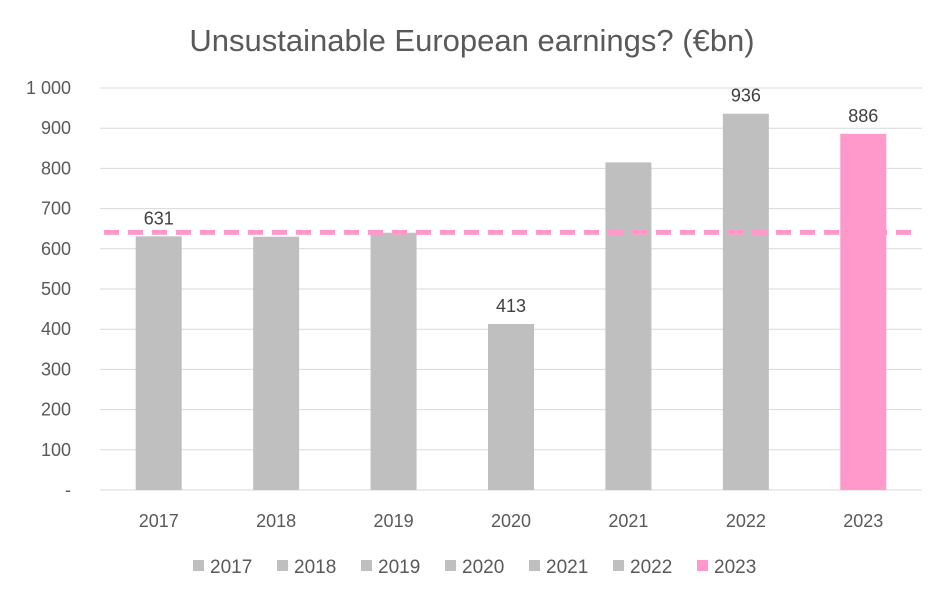 The height and width of the screenshot is (599, 945). Describe the element at coordinates (746, 521) in the screenshot. I see `x-tick-label: 2022` at that location.